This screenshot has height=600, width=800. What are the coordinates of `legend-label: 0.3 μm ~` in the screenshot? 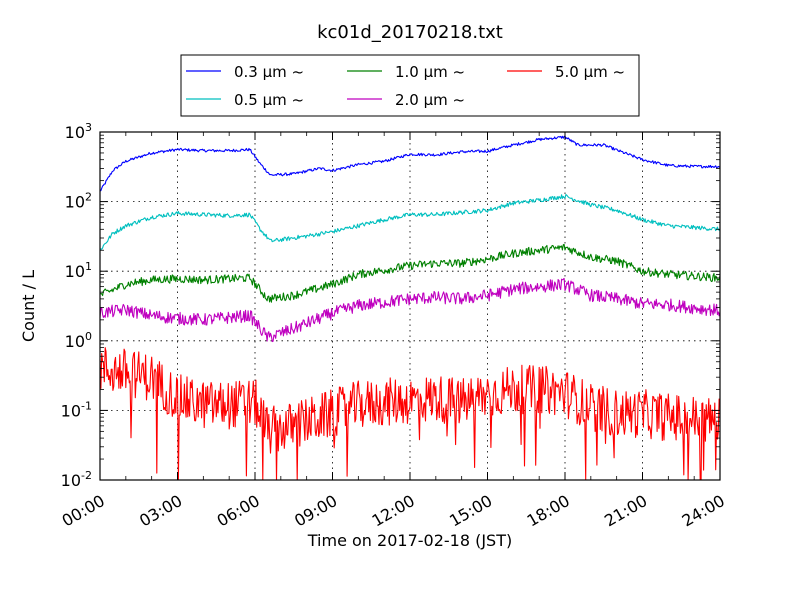 It's located at (269, 72).